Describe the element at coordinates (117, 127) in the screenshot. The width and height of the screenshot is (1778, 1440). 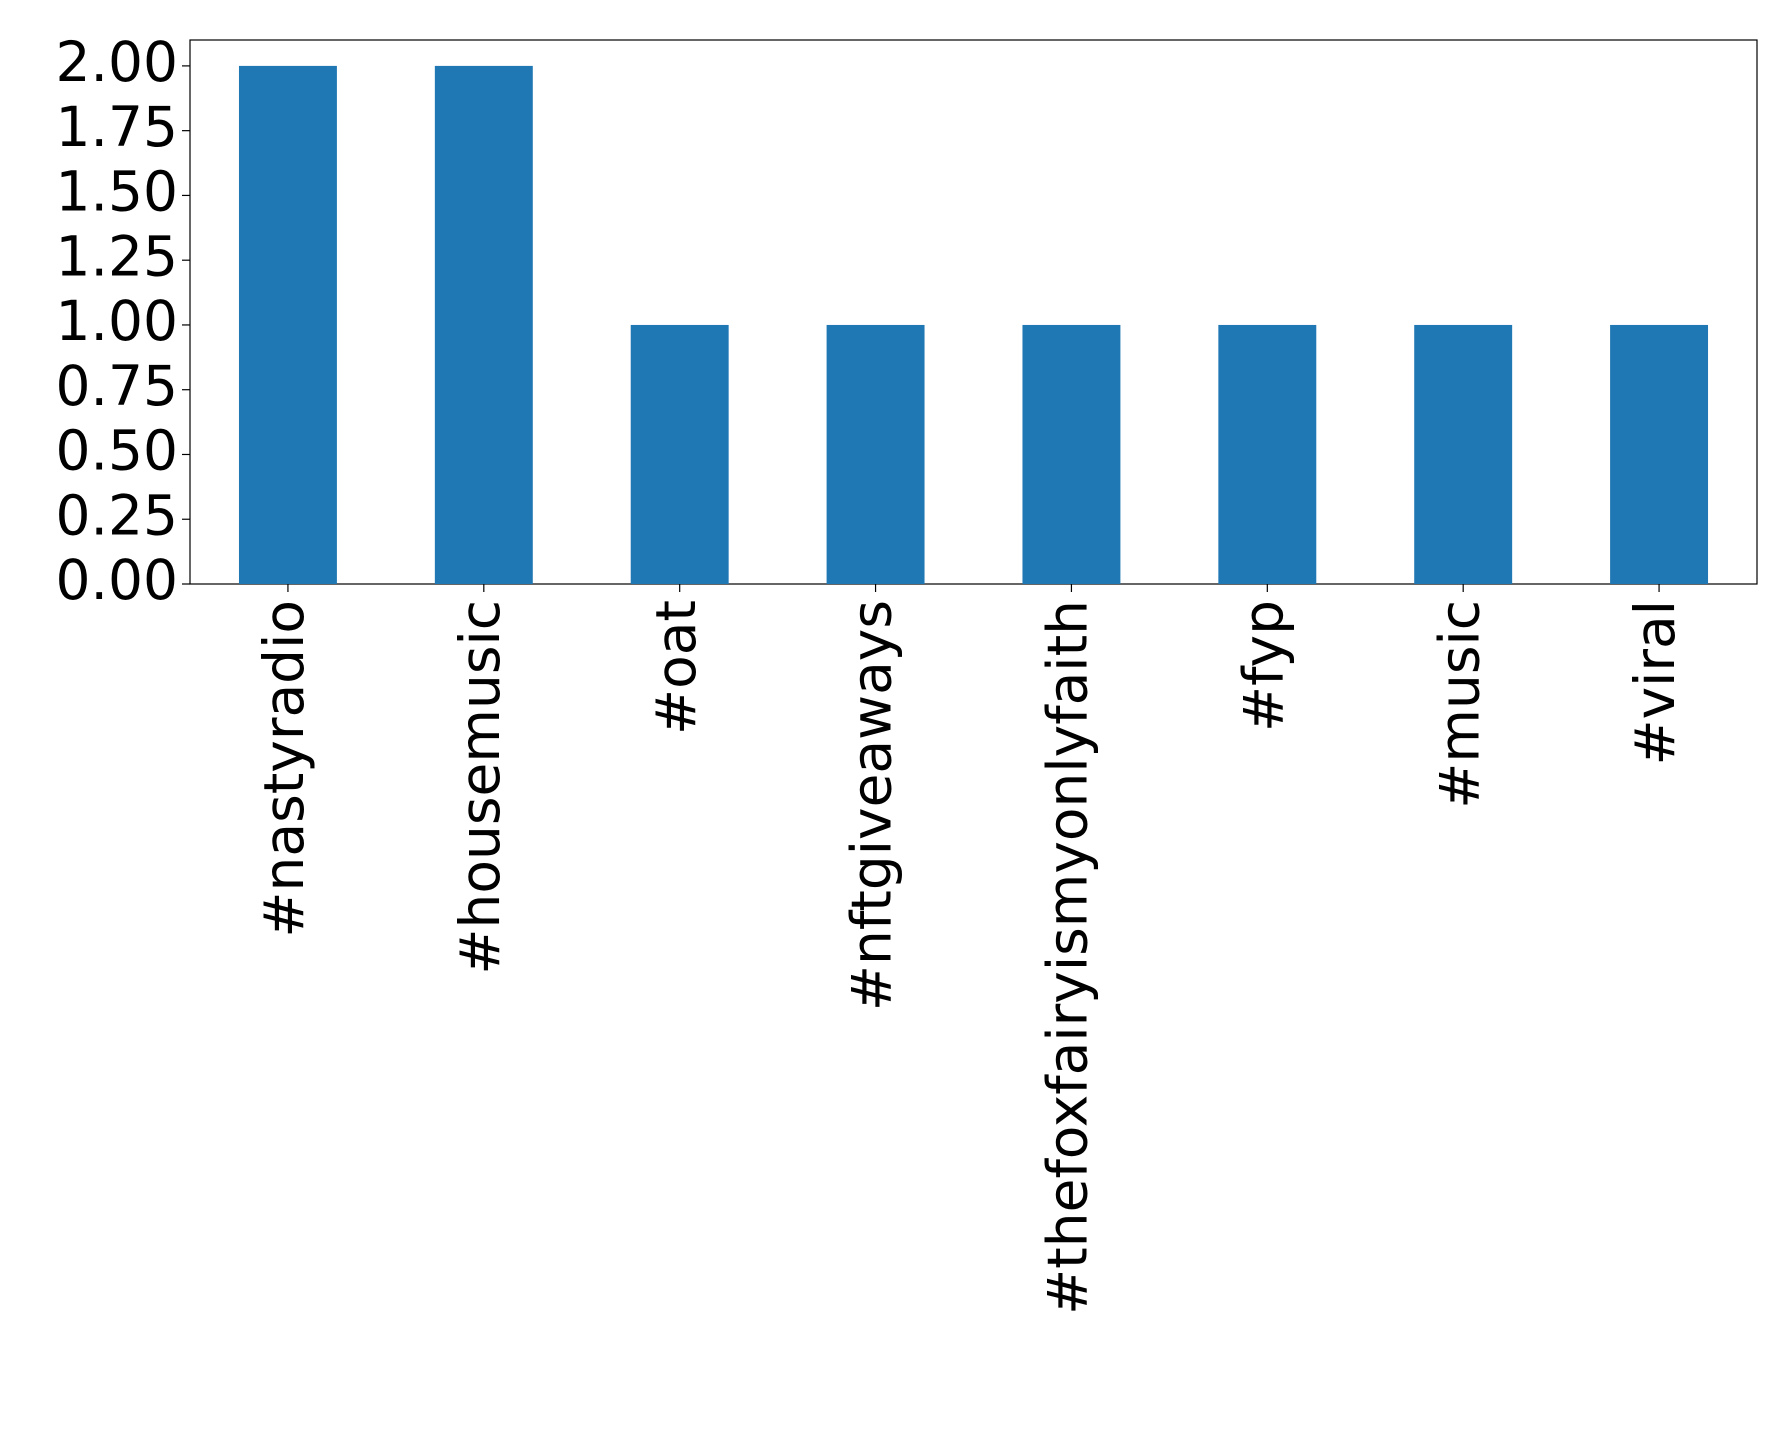
I see `y-tick-label: 1.75` at that location.